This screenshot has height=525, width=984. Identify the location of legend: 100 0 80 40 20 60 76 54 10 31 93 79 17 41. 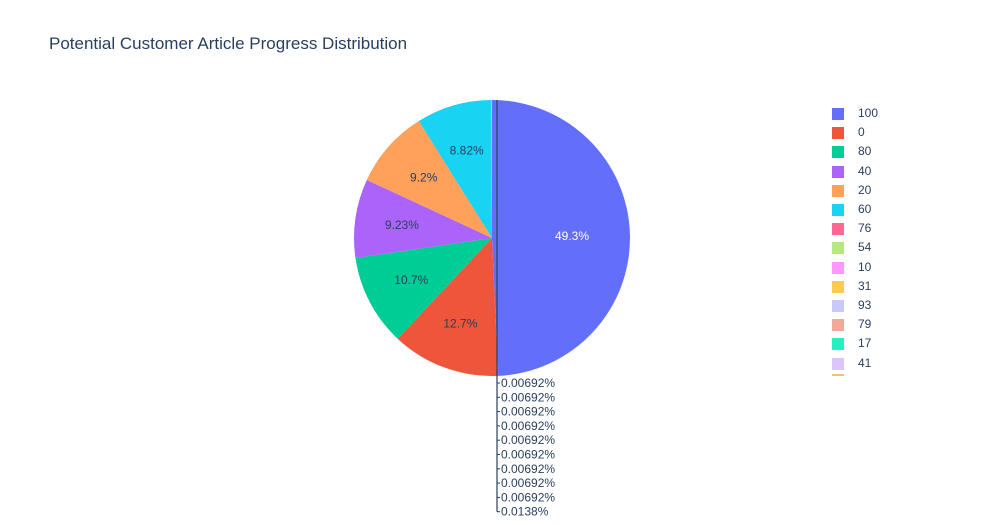
(889, 240).